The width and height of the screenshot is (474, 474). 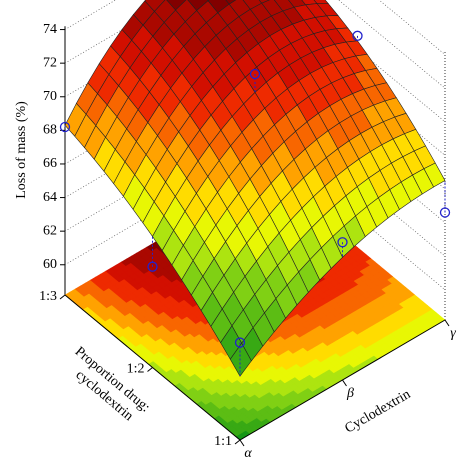 I want to click on y-tick-label: 1:3, so click(x=48, y=296).